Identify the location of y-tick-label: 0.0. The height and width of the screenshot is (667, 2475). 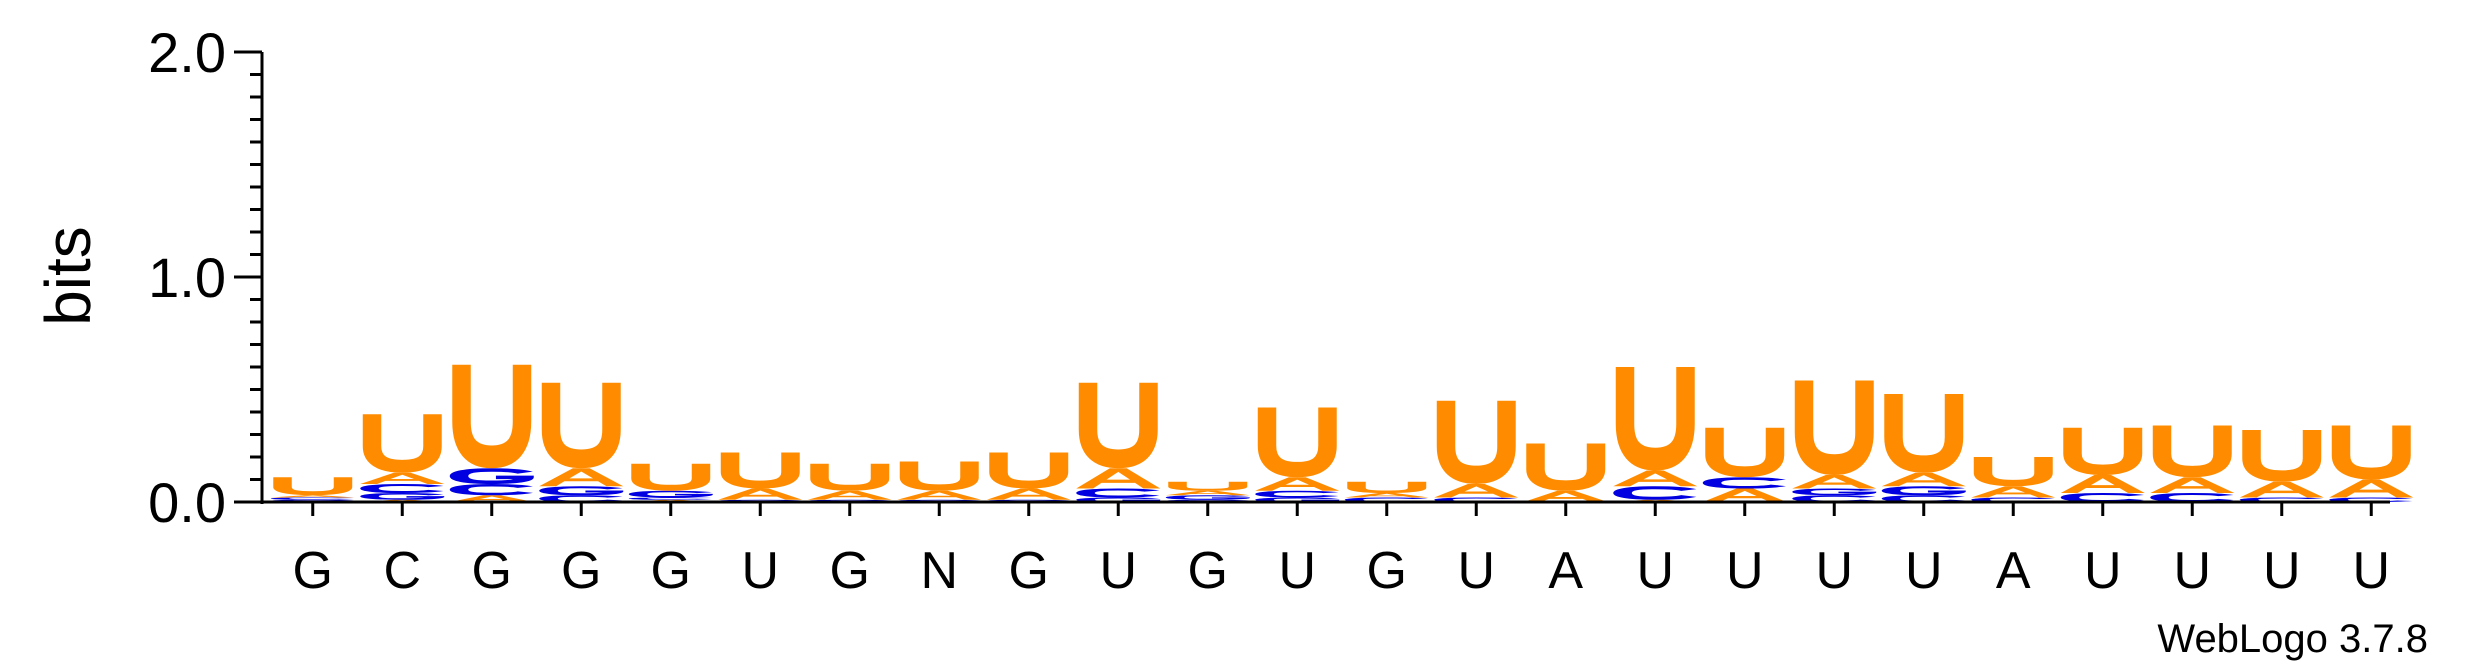
(187, 502).